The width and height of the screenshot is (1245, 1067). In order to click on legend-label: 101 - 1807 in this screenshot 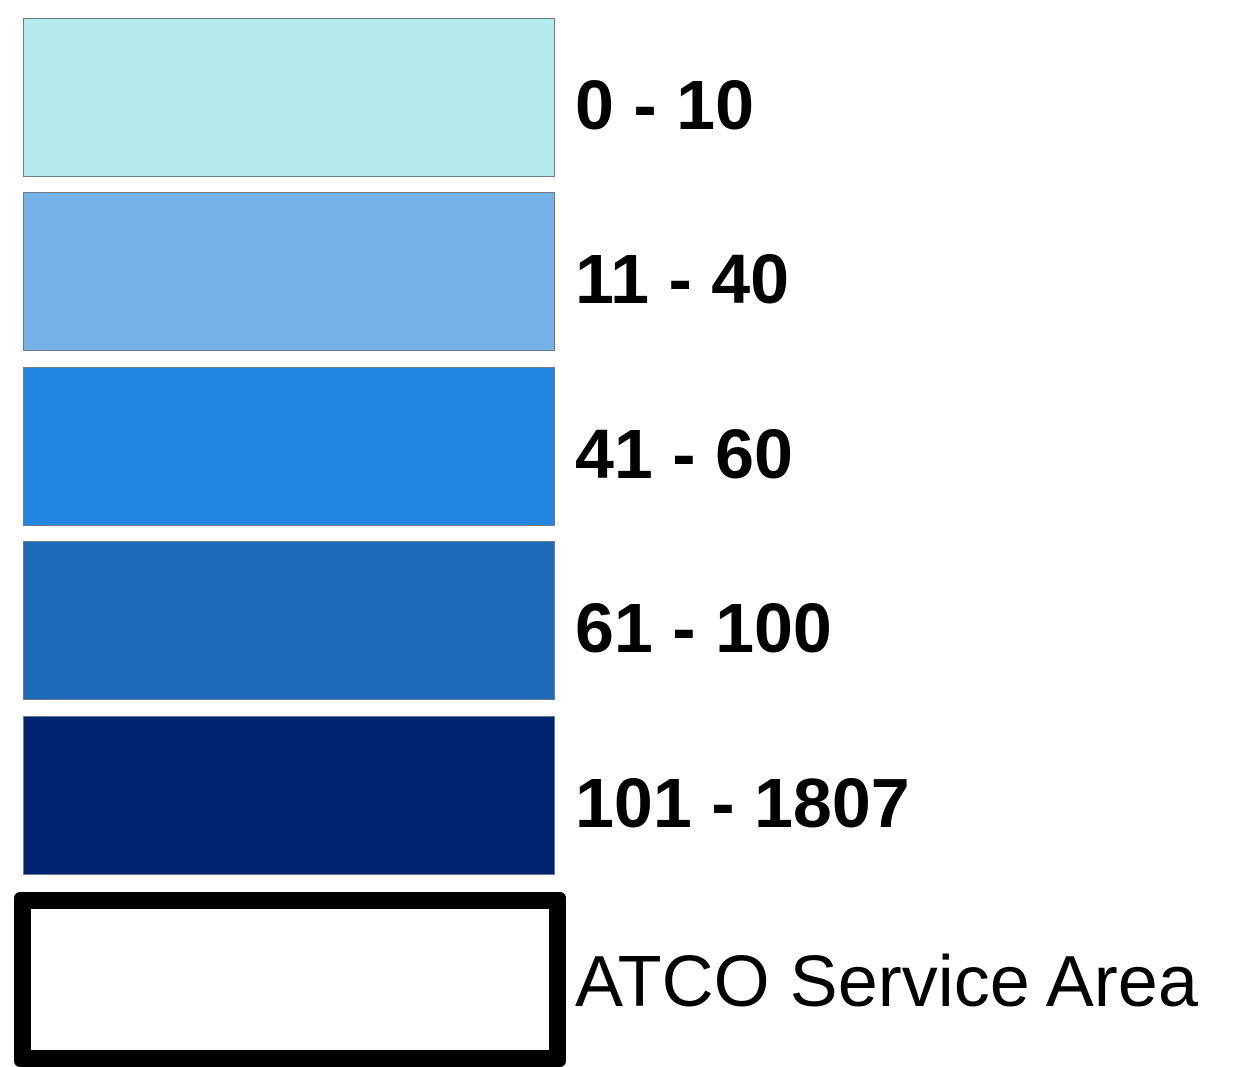, I will do `click(742, 803)`.